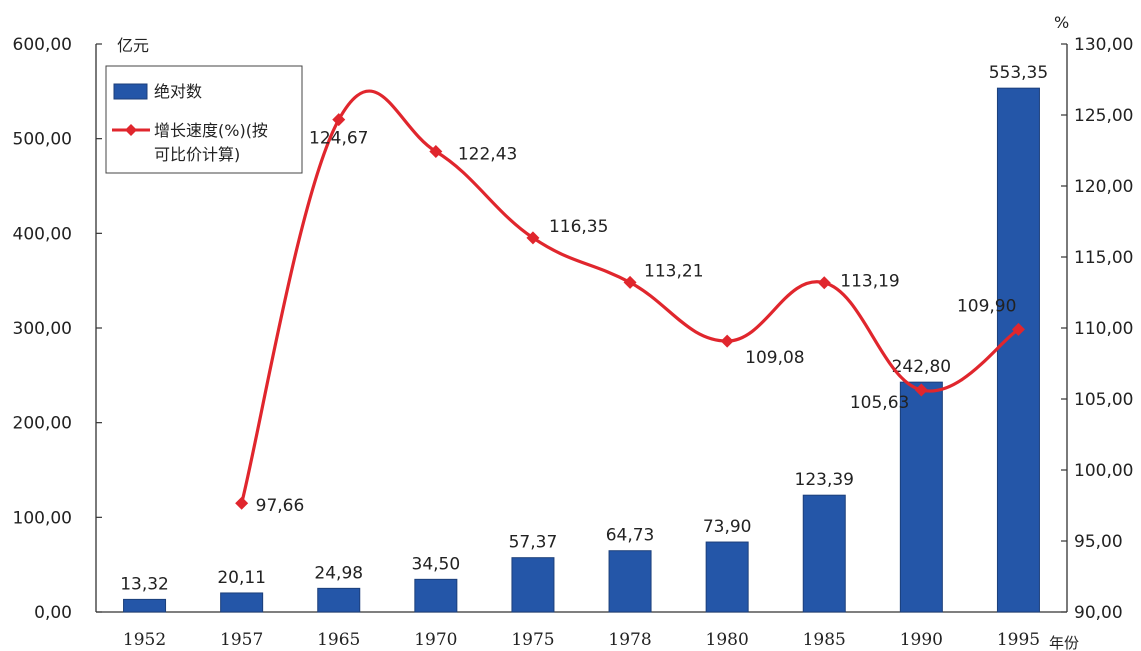 The width and height of the screenshot is (1141, 651). I want to click on bar-data-label: 64,73, so click(630, 536).